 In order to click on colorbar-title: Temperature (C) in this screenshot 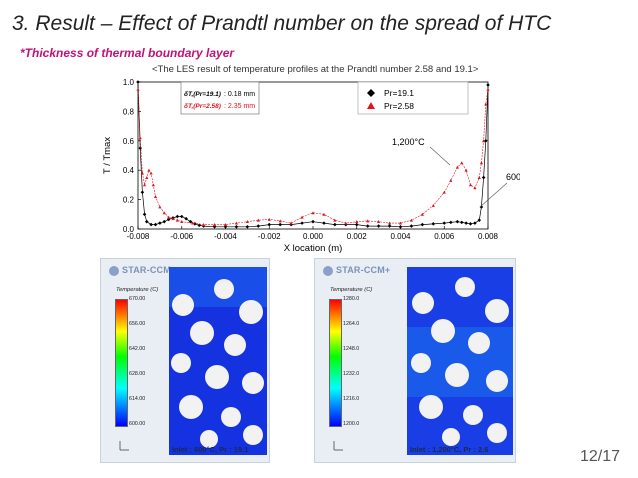, I will do `click(137, 290)`.